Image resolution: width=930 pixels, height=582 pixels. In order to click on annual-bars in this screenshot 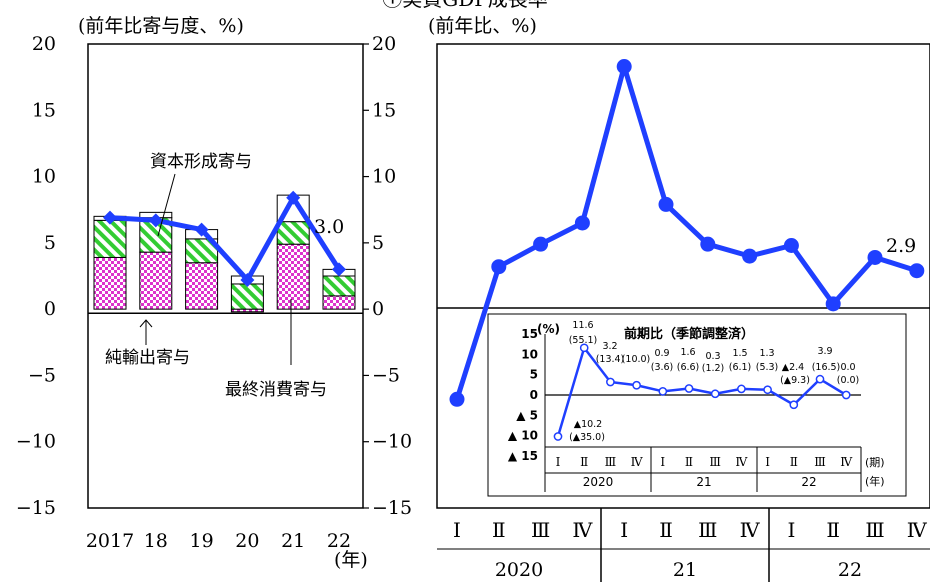, I will do `click(224, 253)`.